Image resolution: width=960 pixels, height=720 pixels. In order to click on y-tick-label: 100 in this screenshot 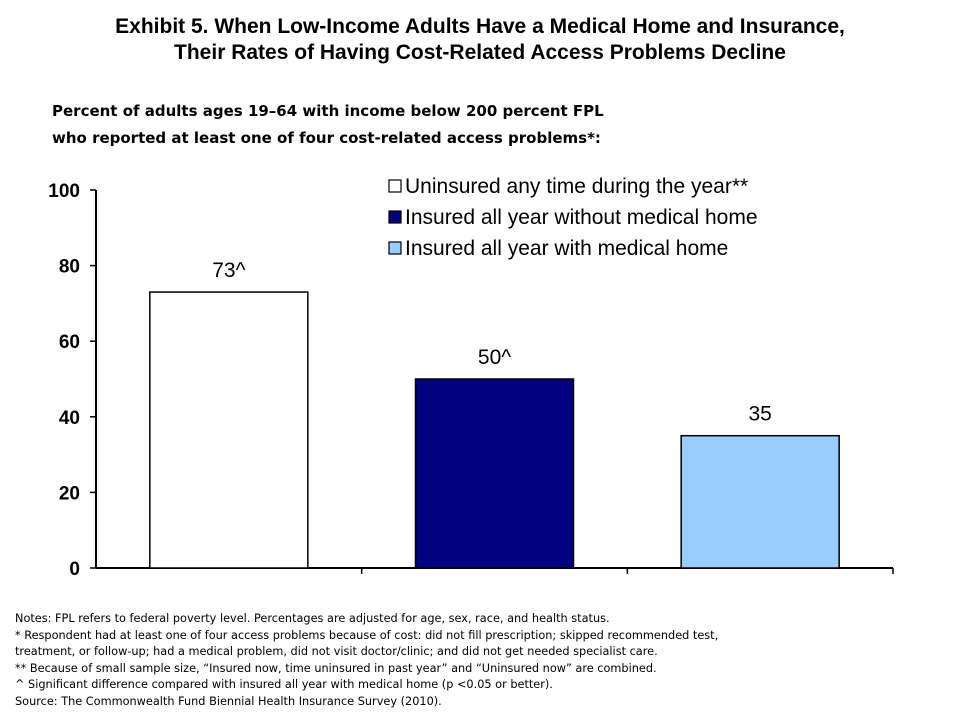, I will do `click(64, 191)`.